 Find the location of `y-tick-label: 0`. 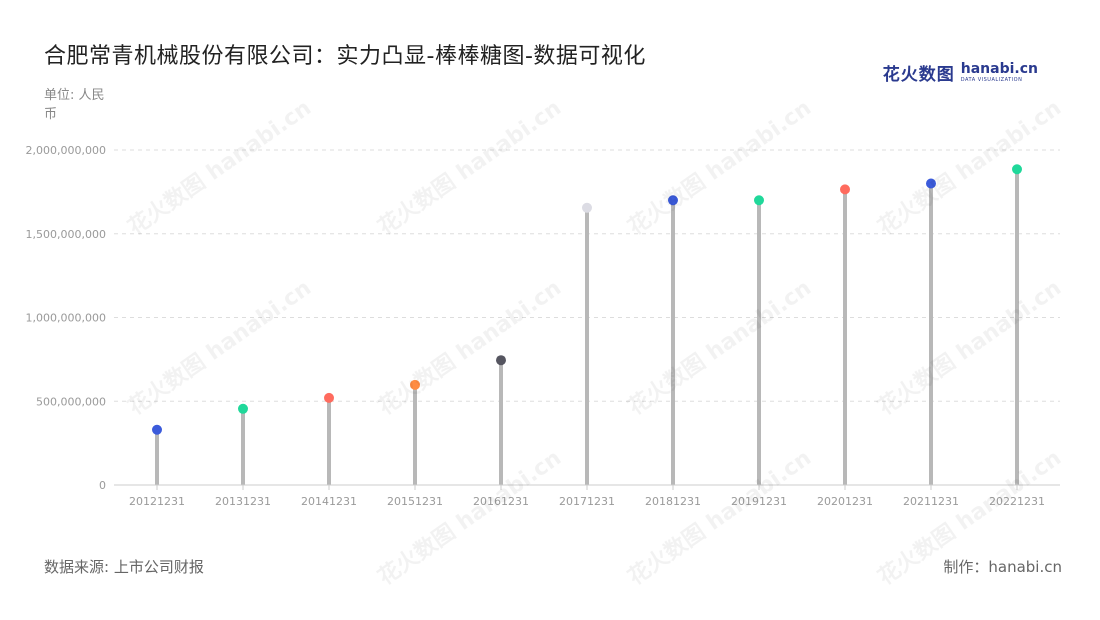

y-tick-label: 0 is located at coordinates (102, 485).